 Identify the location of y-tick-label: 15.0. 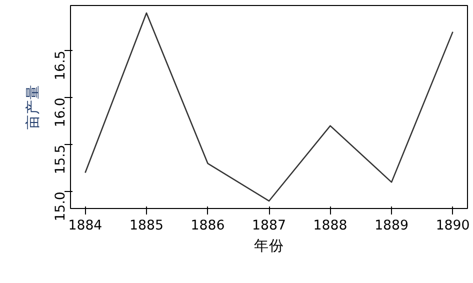
(61, 207).